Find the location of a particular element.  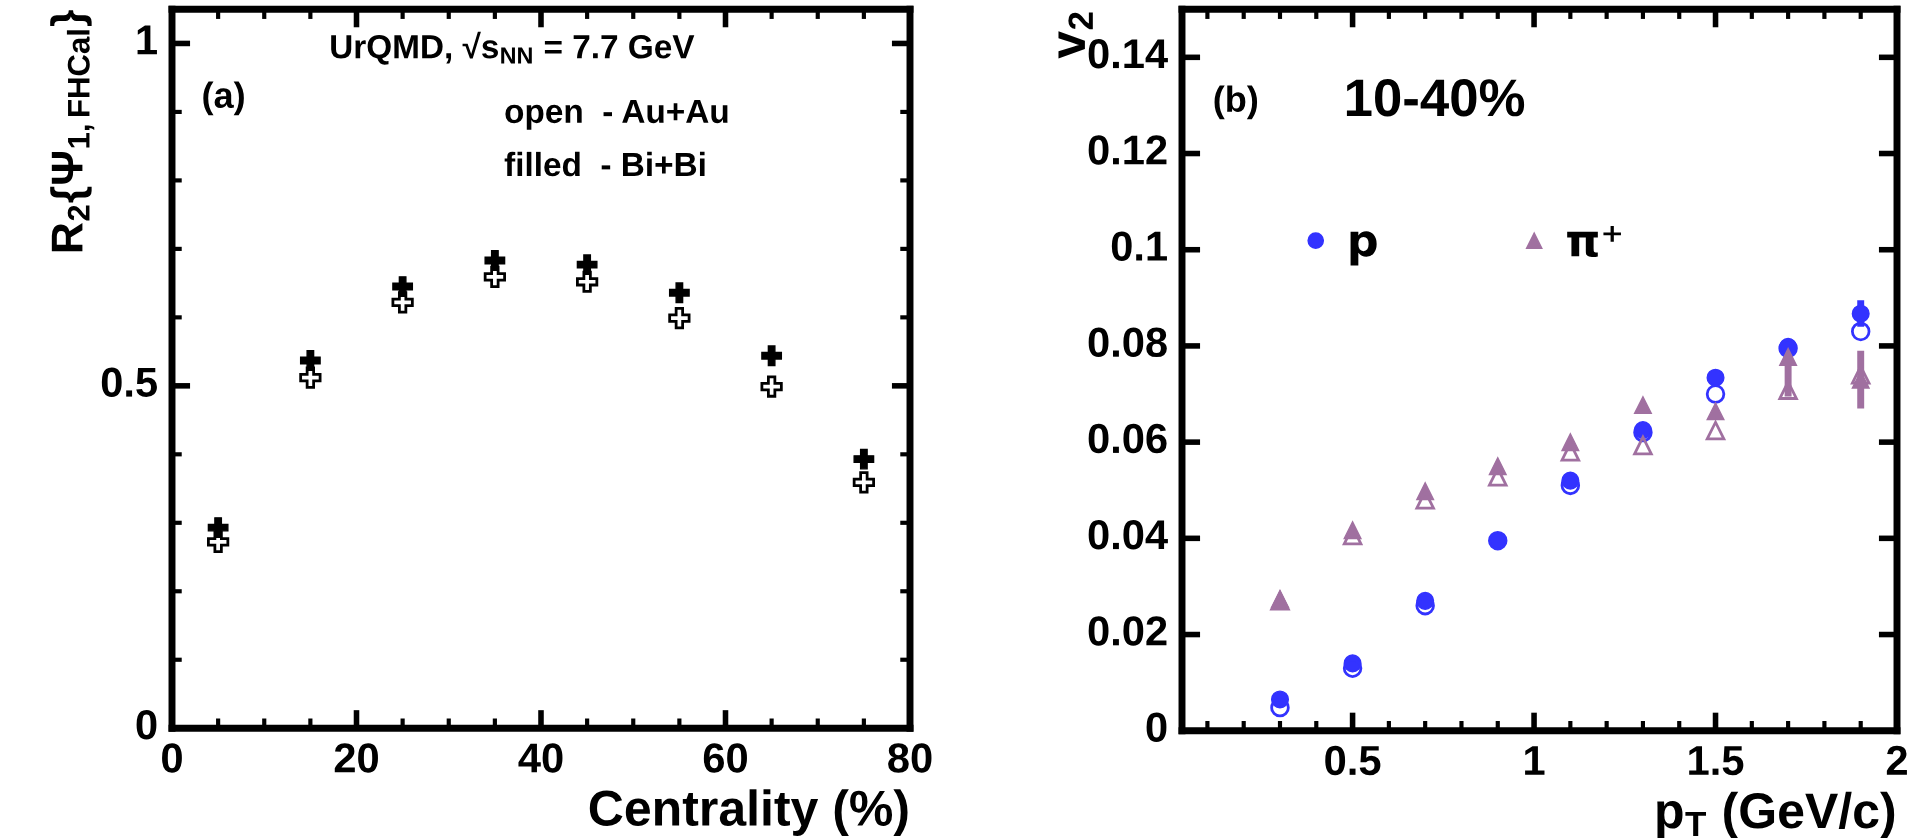

annotation: UrQMD, √s$_{NN}$ = 7.7 GeV is located at coordinates (513, 48).